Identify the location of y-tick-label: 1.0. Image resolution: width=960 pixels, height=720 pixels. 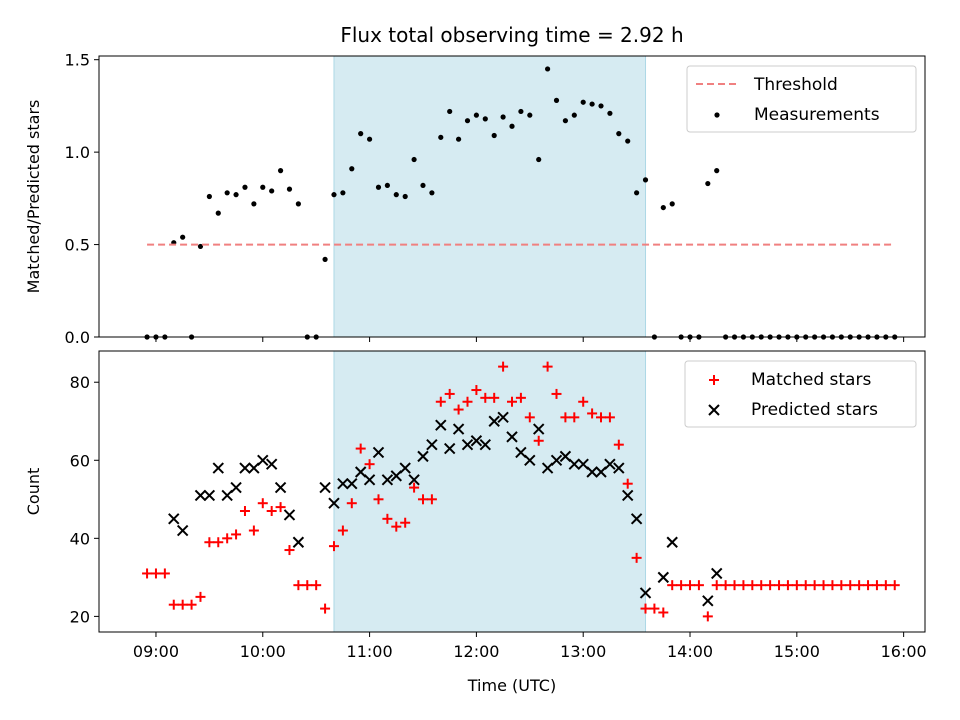
(77, 152).